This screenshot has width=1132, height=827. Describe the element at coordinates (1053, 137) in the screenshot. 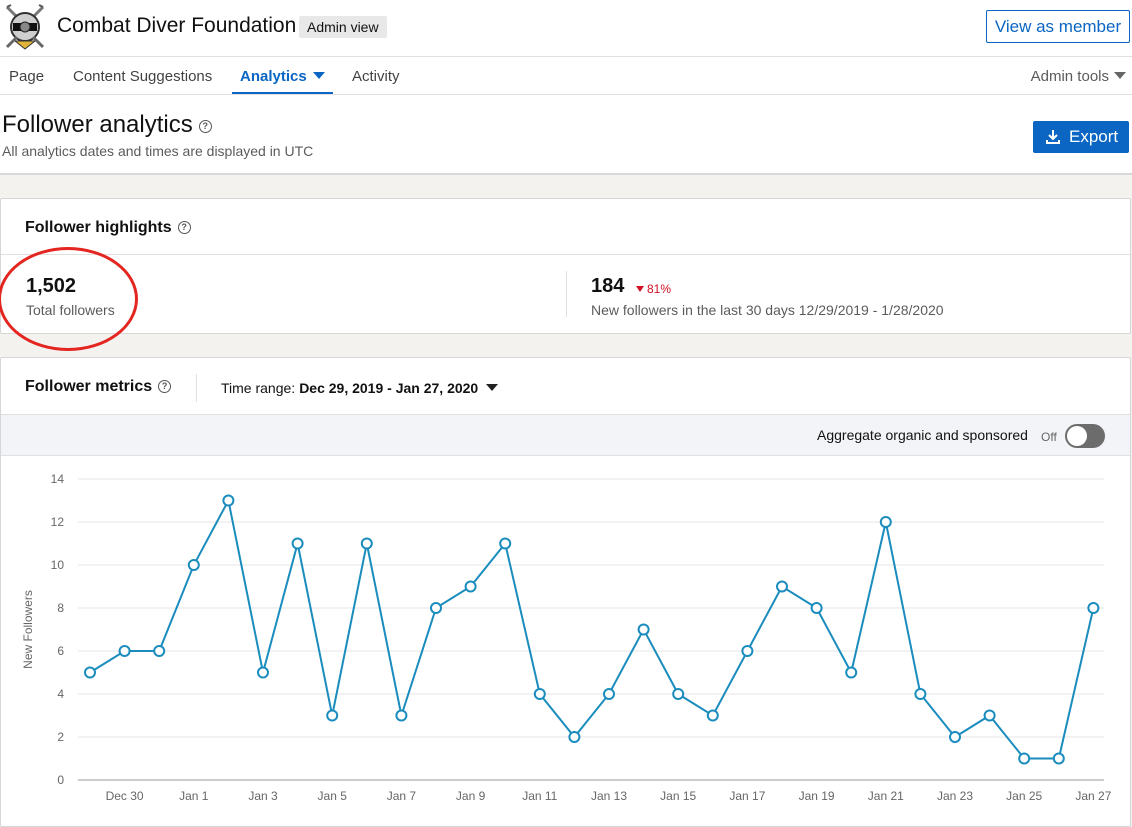

I see `download-icon` at that location.